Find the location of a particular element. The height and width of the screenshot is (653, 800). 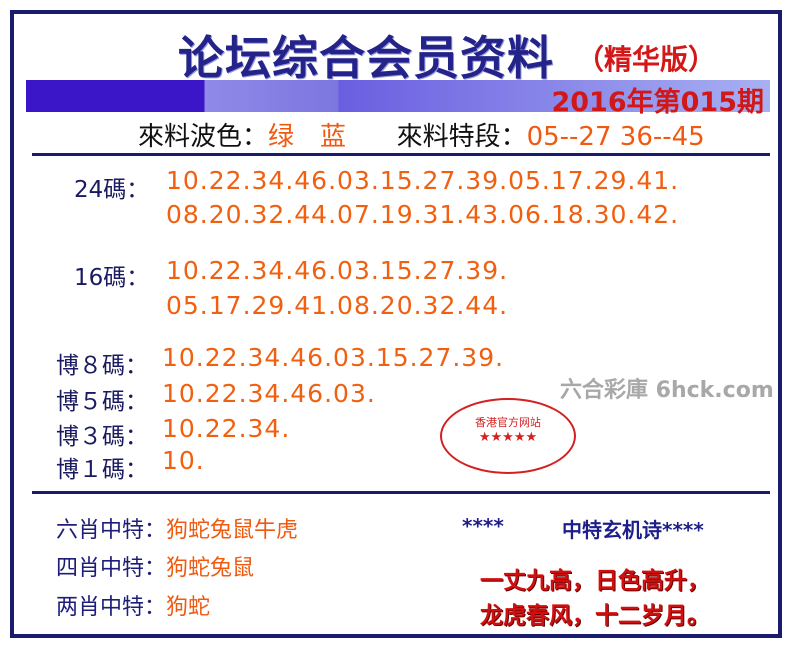

info-row: 來料波色：绿 蓝 來料特段：05--27 36--45 is located at coordinates (421, 134).